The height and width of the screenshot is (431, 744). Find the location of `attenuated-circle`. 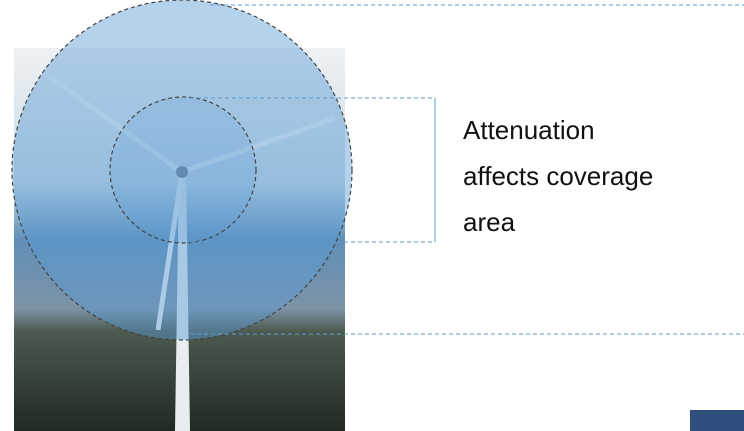

attenuated-circle is located at coordinates (183, 170).